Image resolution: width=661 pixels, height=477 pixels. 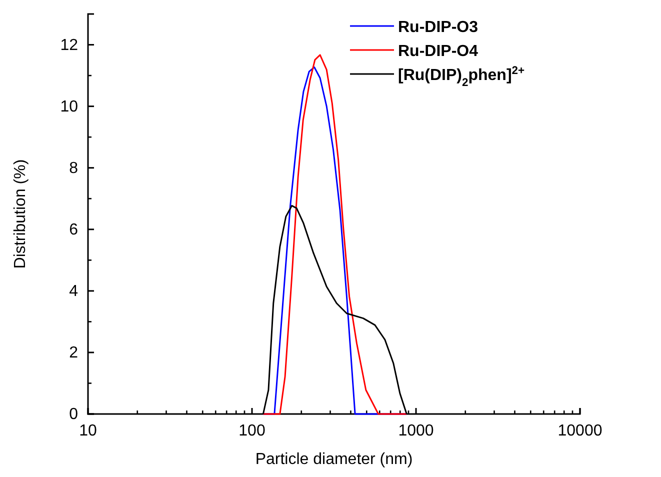 What do you see at coordinates (438, 51) in the screenshot?
I see `legend-label: Ru-DIP-O4` at bounding box center [438, 51].